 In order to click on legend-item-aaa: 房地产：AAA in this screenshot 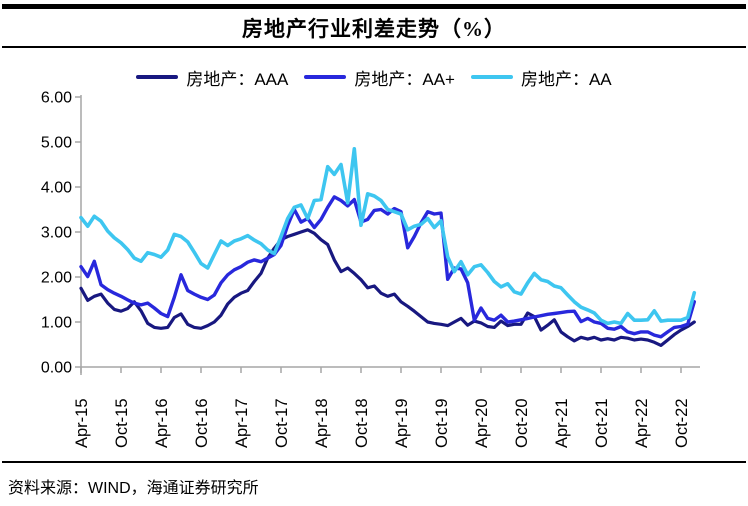, I will do `click(212, 77)`.